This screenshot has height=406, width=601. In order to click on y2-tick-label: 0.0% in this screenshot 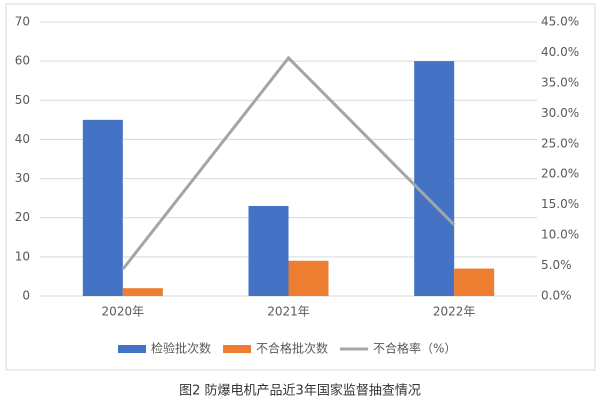, I will do `click(556, 296)`.